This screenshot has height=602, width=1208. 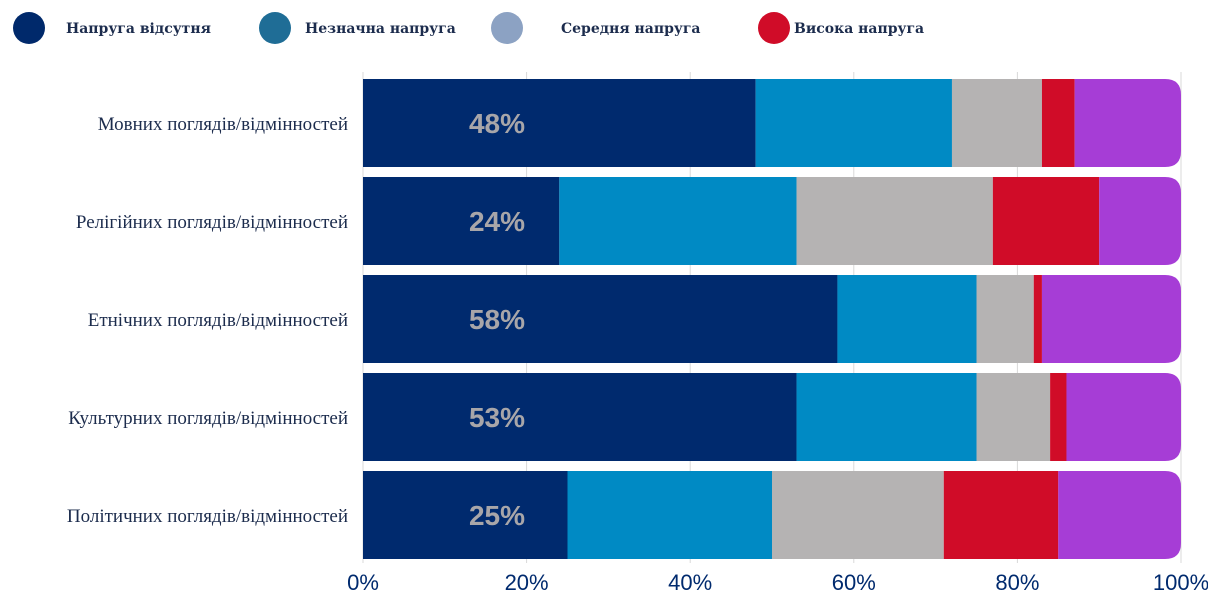 What do you see at coordinates (527, 582) in the screenshot?
I see `x-tick-label: 20%` at bounding box center [527, 582].